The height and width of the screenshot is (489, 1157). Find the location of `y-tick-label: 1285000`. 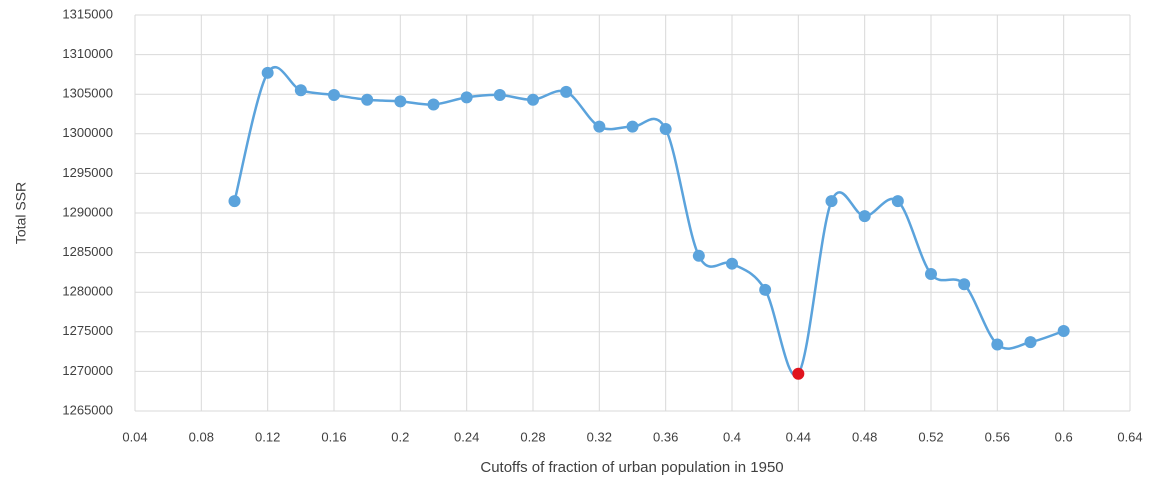

y-tick-label: 1285000 is located at coordinates (87, 251).